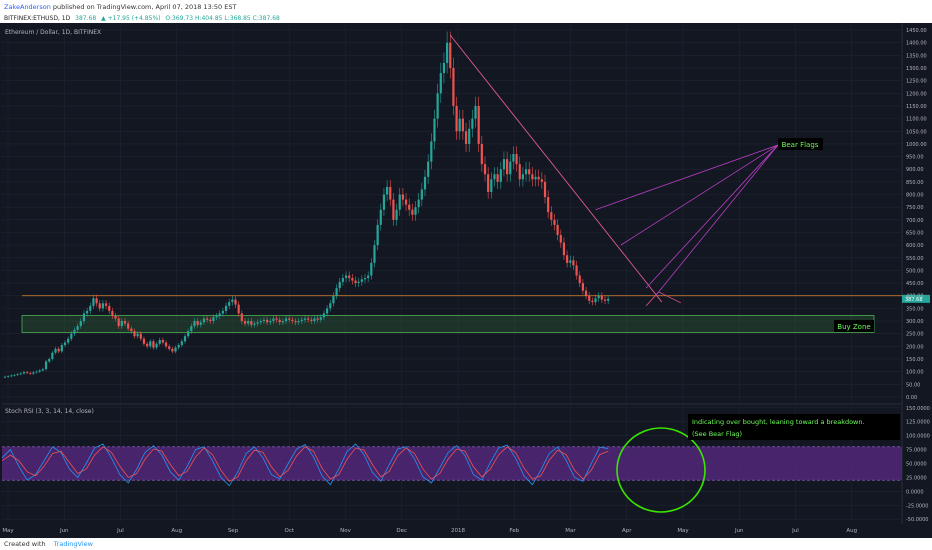 The height and width of the screenshot is (550, 932). I want to click on rsi-tick-label: 25.0000, so click(916, 478).